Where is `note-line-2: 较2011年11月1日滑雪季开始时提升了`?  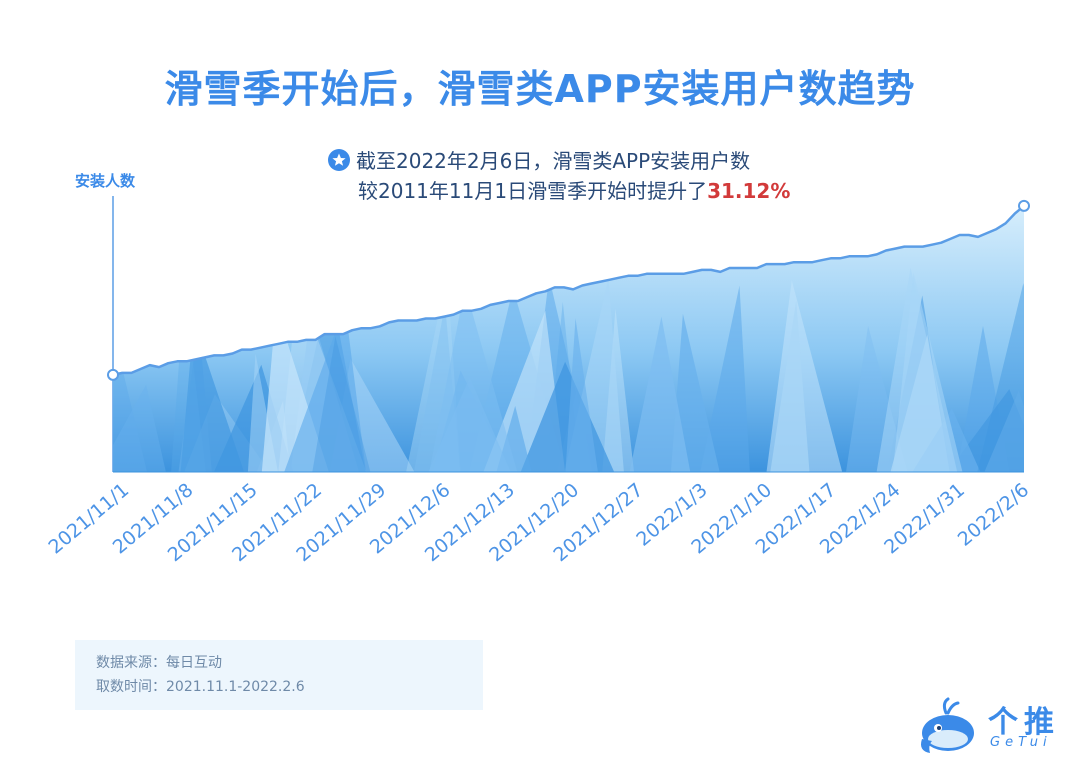 note-line-2: 较2011年11月1日滑雪季开始时提升了 is located at coordinates (533, 191).